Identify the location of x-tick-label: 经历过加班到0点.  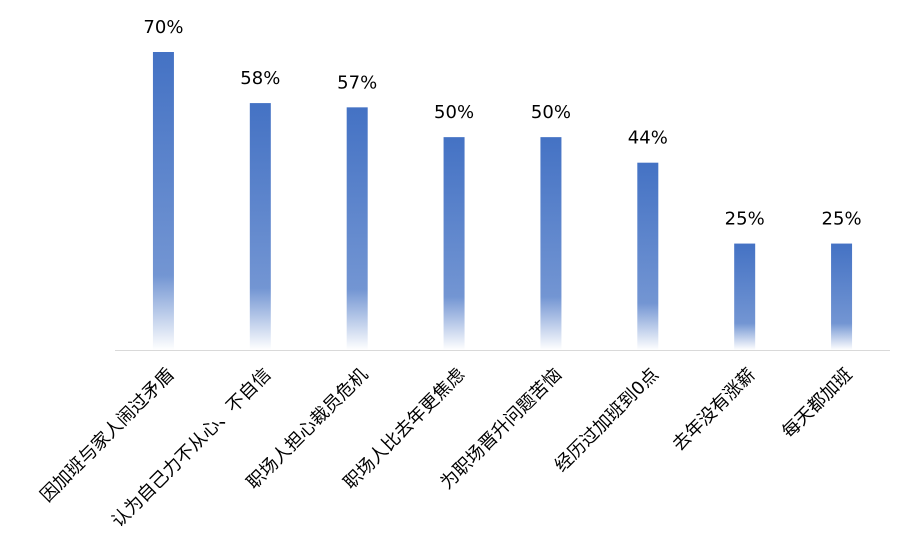
(607, 420).